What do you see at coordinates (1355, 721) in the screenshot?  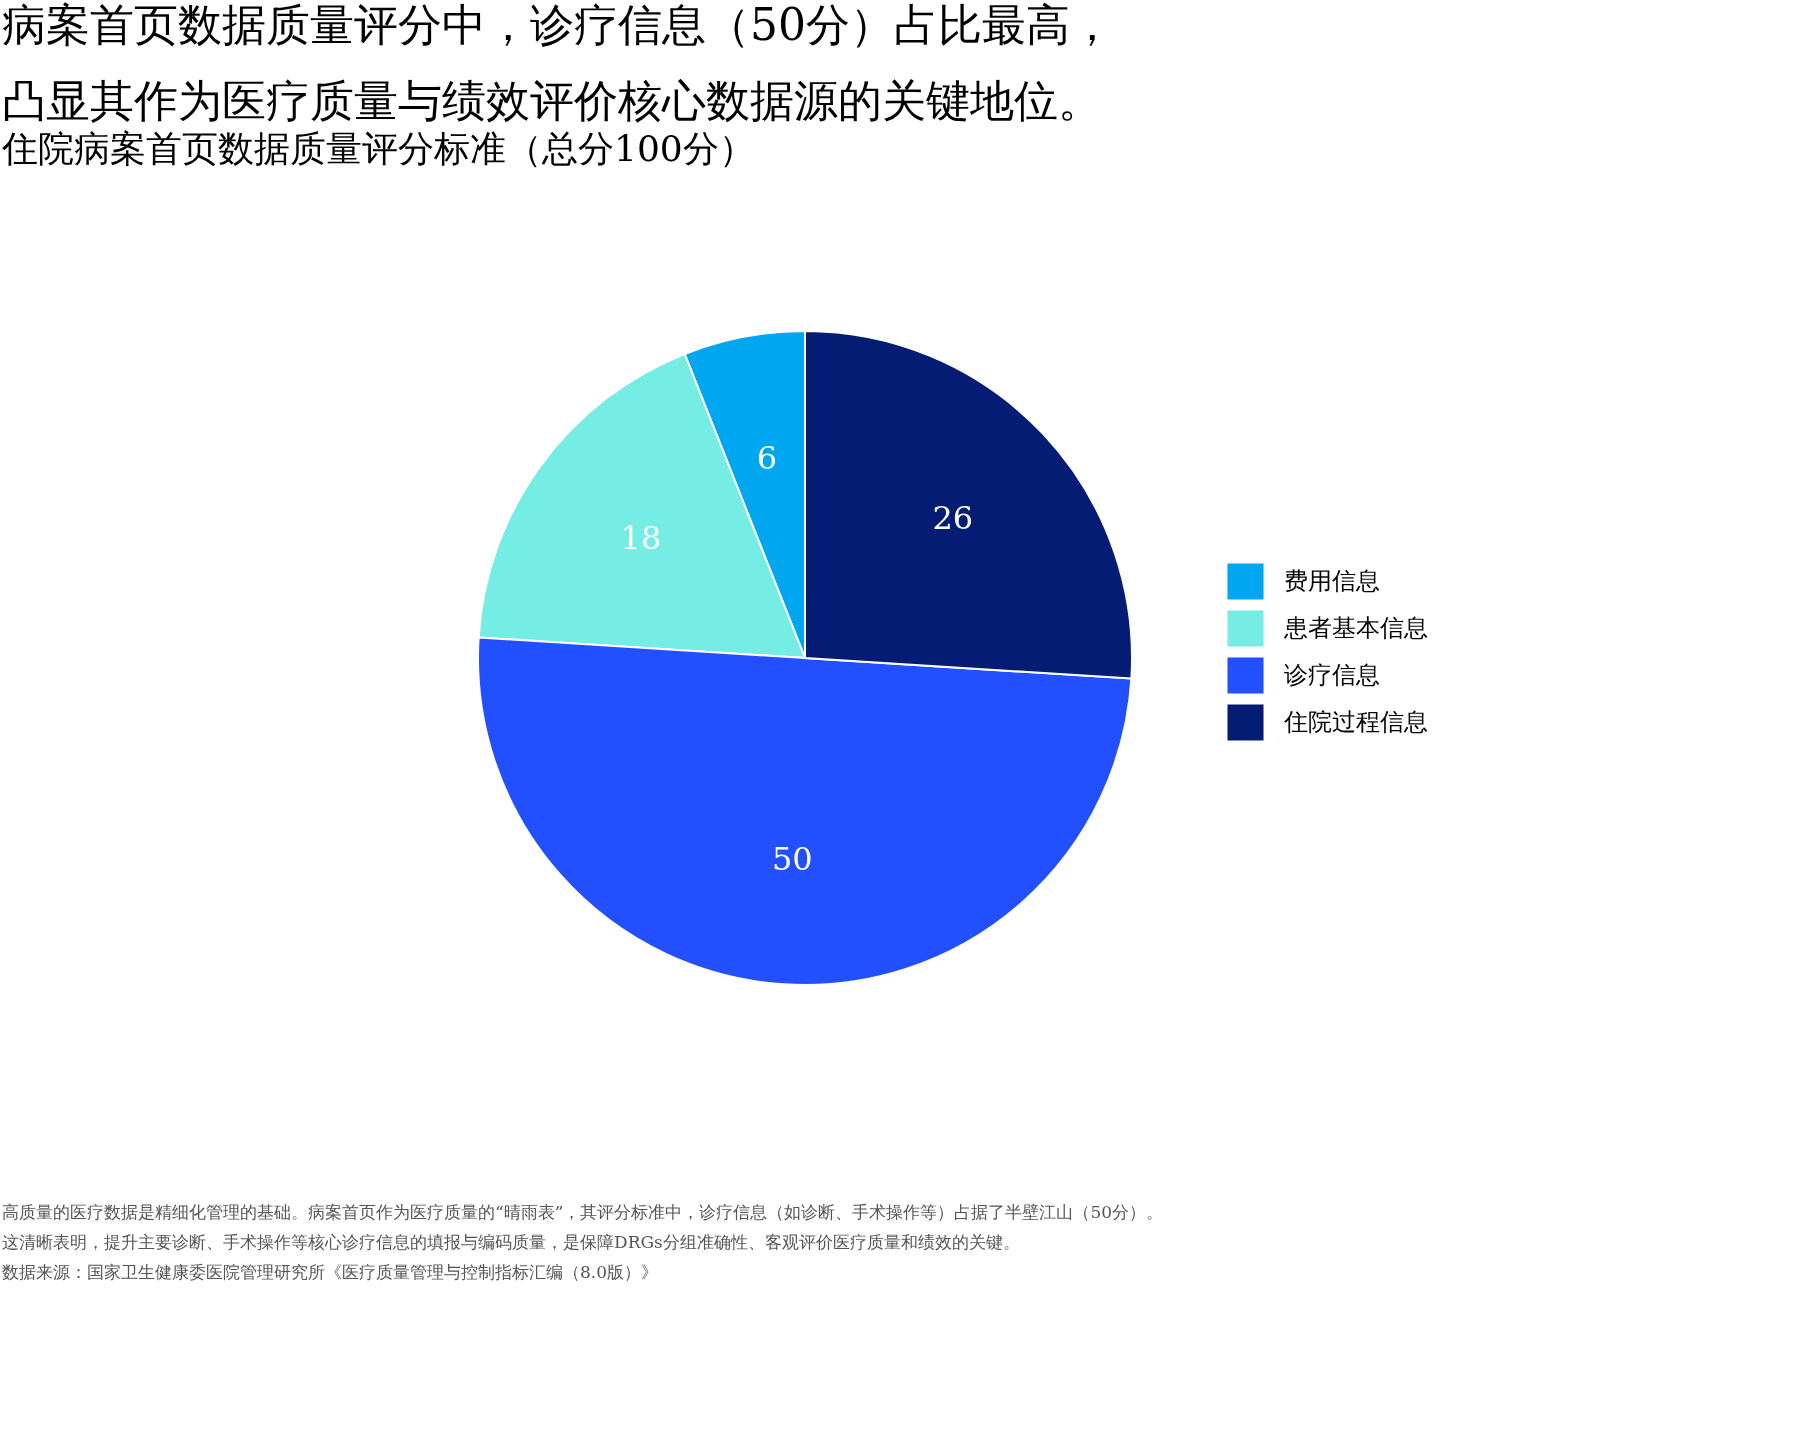 I see `legend-label: 住院过程信息` at bounding box center [1355, 721].